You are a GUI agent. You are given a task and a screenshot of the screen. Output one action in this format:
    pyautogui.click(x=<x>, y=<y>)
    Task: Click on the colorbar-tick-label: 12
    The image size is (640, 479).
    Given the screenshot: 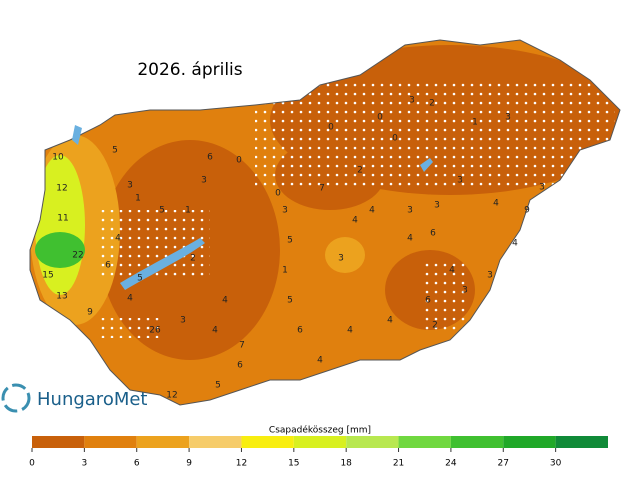 What is the action you would take?
    pyautogui.click(x=241, y=464)
    